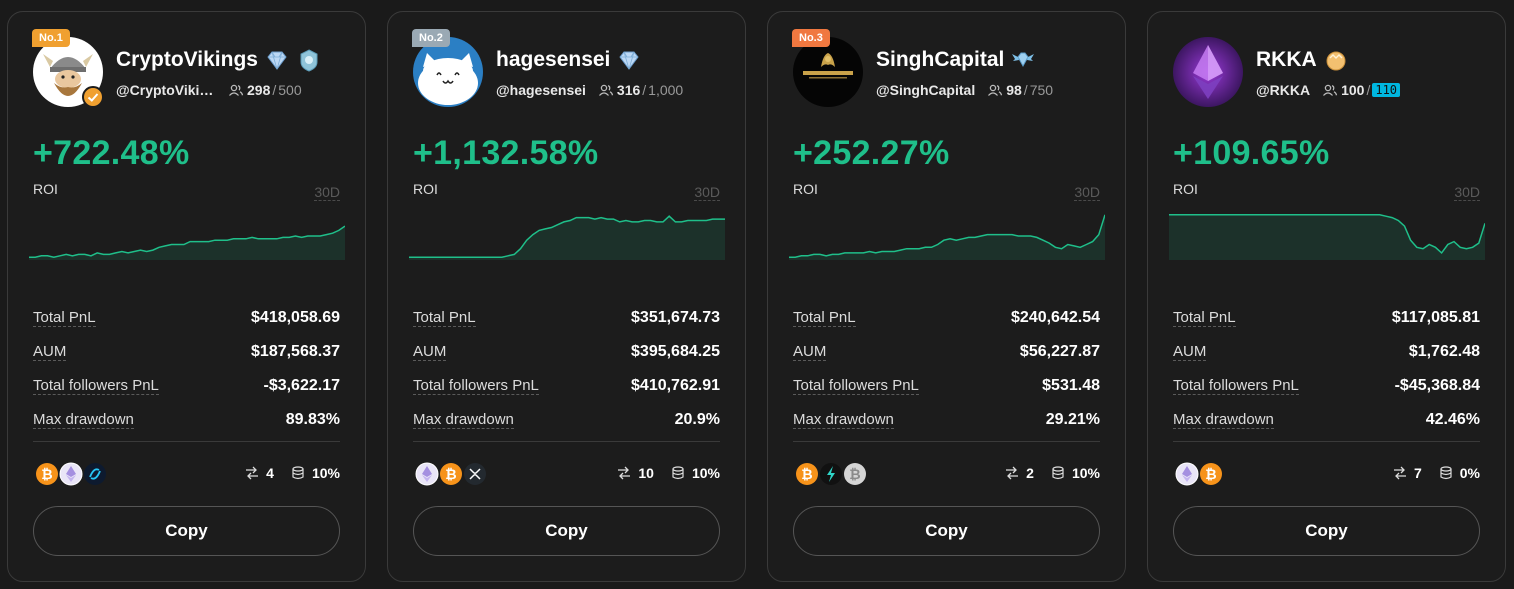 This screenshot has width=1514, height=589. I want to click on coin-list: ₿ ₿, so click(831, 474).